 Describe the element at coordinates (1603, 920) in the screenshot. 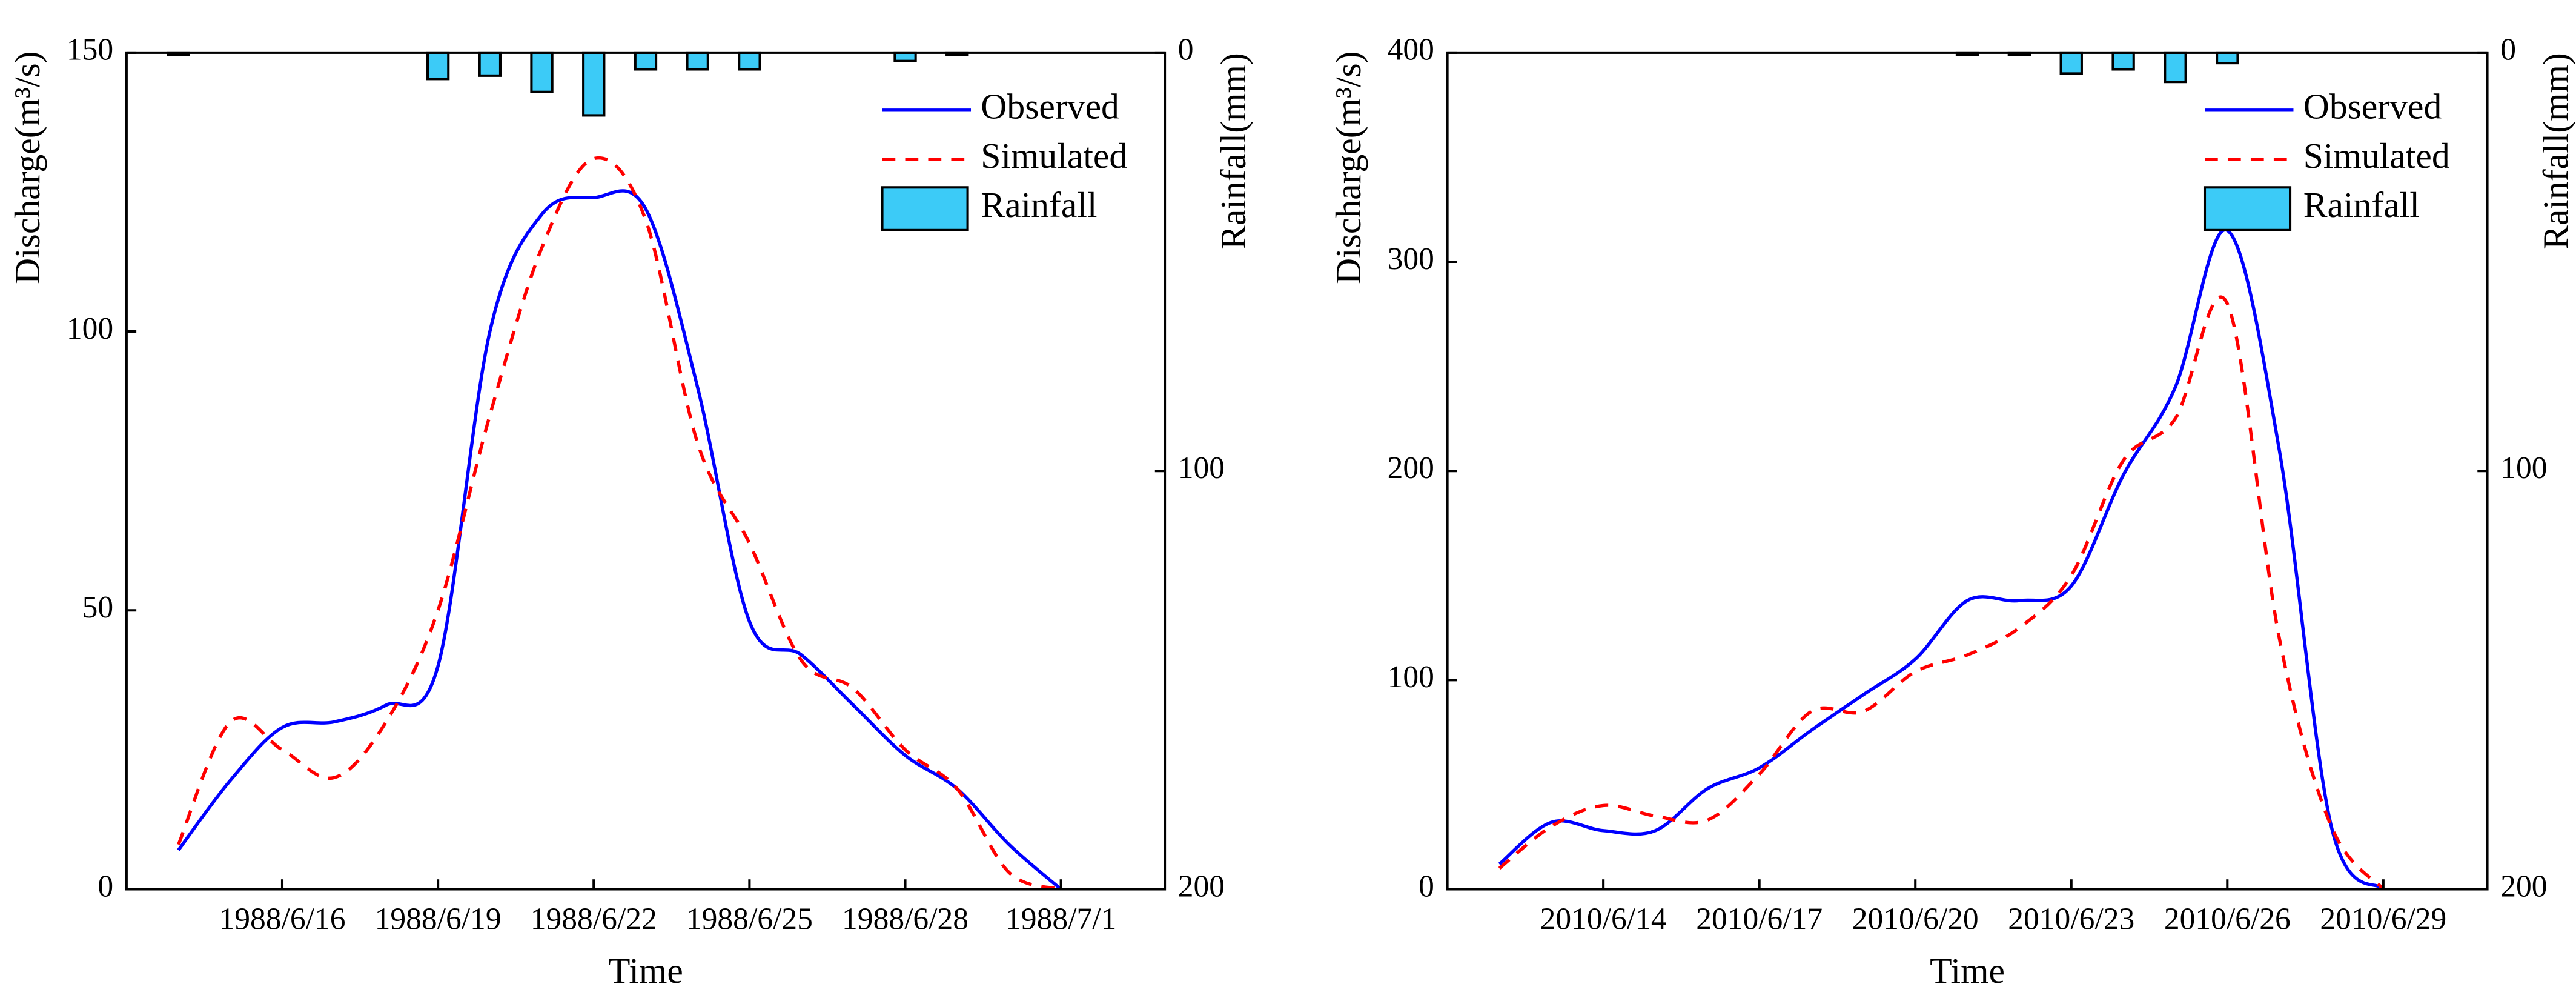

I see `x-tick-label: 2010/6/14` at that location.